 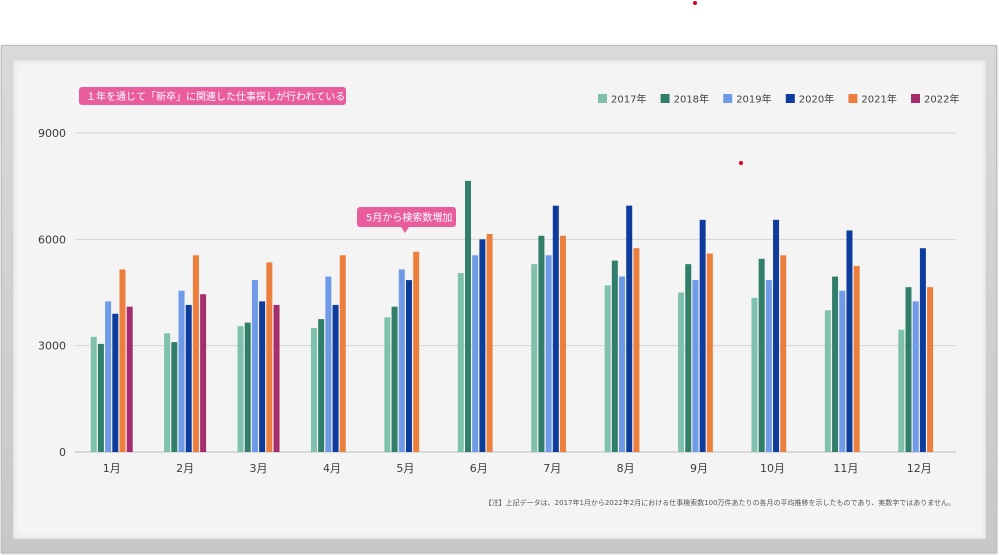 What do you see at coordinates (259, 468) in the screenshot?
I see `x-tick-label: 3月` at bounding box center [259, 468].